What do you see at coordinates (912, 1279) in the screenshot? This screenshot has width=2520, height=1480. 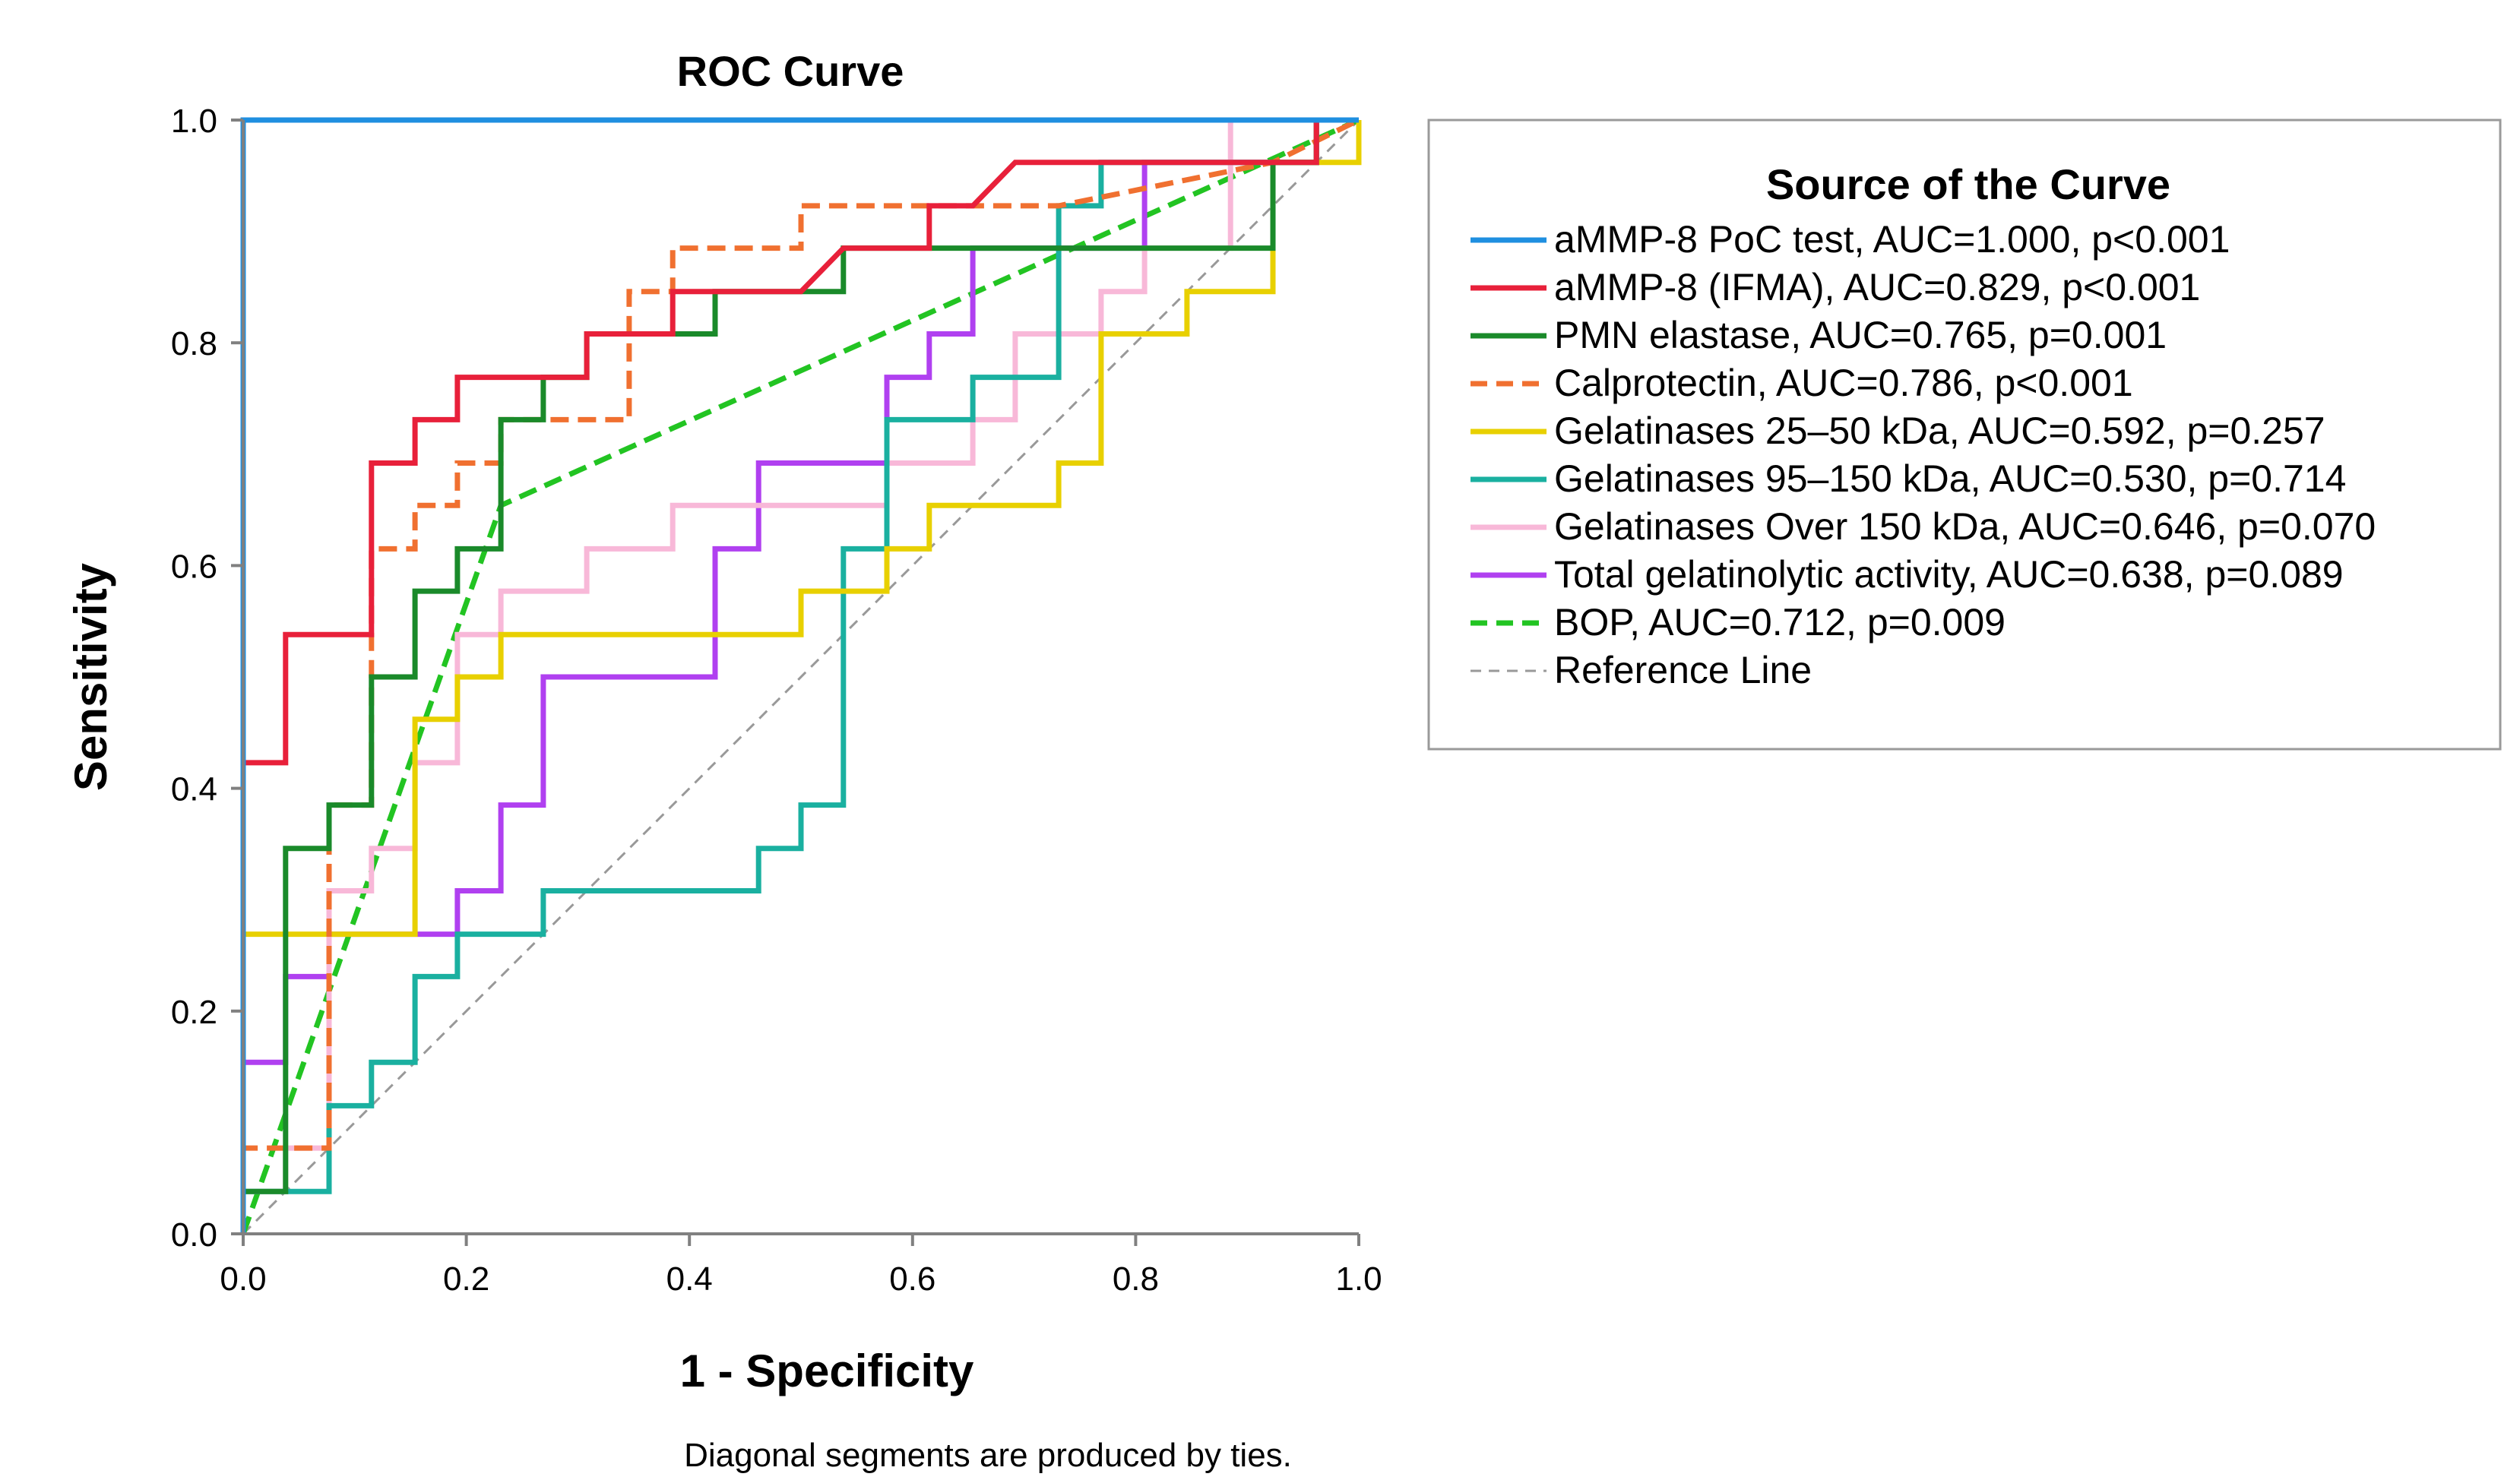 I see `x-tick-label: 0.6` at bounding box center [912, 1279].